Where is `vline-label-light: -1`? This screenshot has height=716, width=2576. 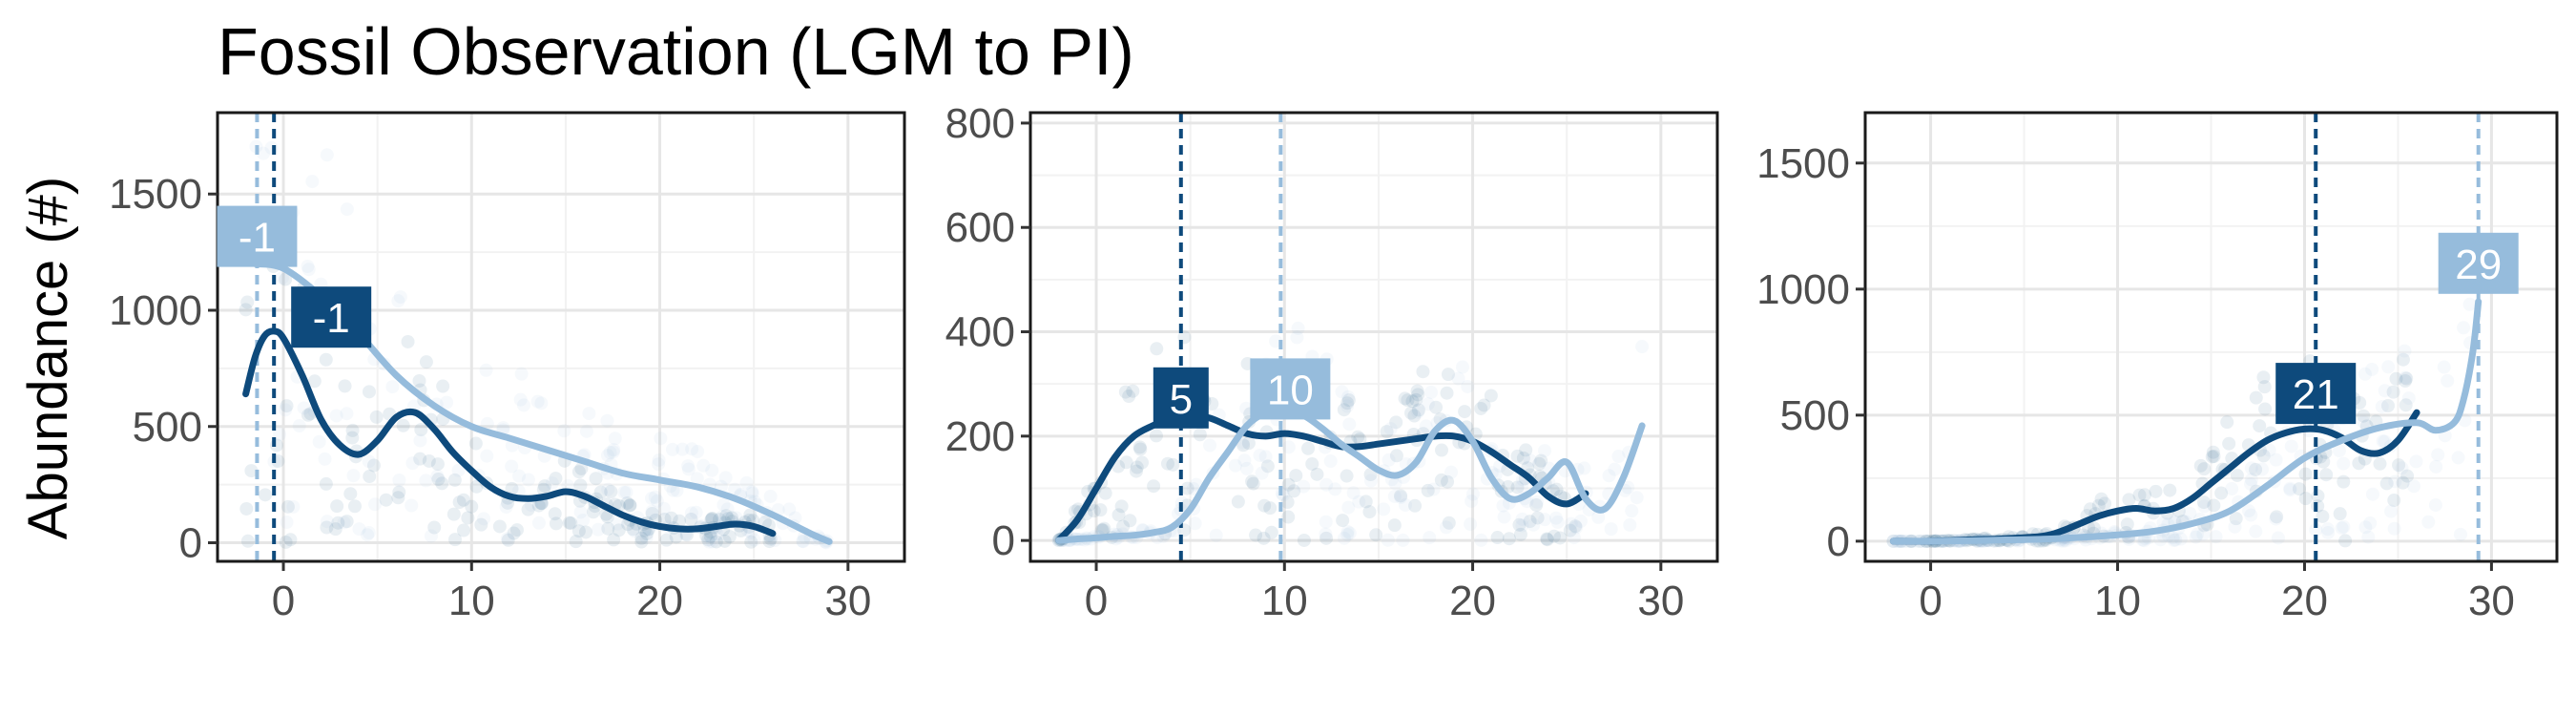 vline-label-light: -1 is located at coordinates (257, 238).